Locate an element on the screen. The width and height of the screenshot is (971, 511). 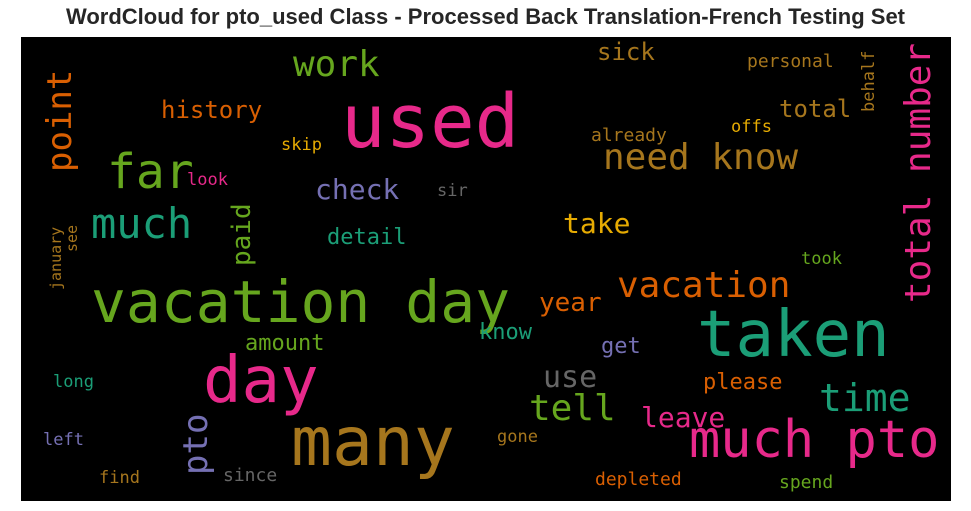
wordcloud-word-sick: sick is located at coordinates (626, 52).